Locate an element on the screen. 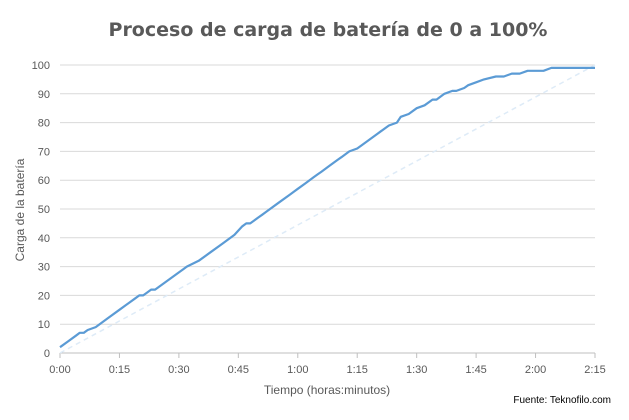 The width and height of the screenshot is (629, 420). x-tick-6: 1:30 is located at coordinates (416, 370).